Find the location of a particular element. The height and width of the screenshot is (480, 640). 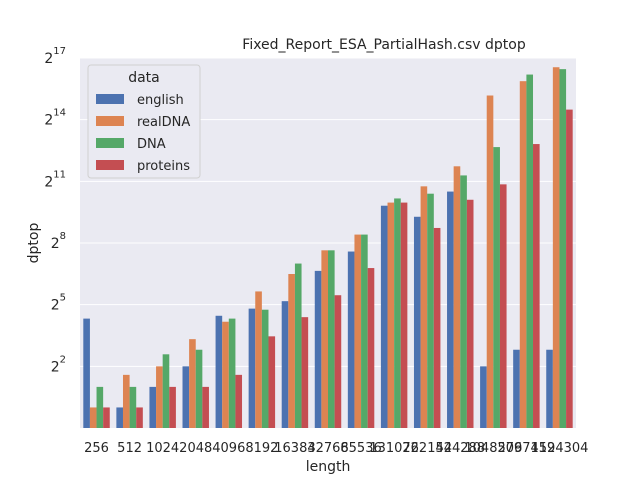

y-tick-label: 217 is located at coordinates (55, 56).